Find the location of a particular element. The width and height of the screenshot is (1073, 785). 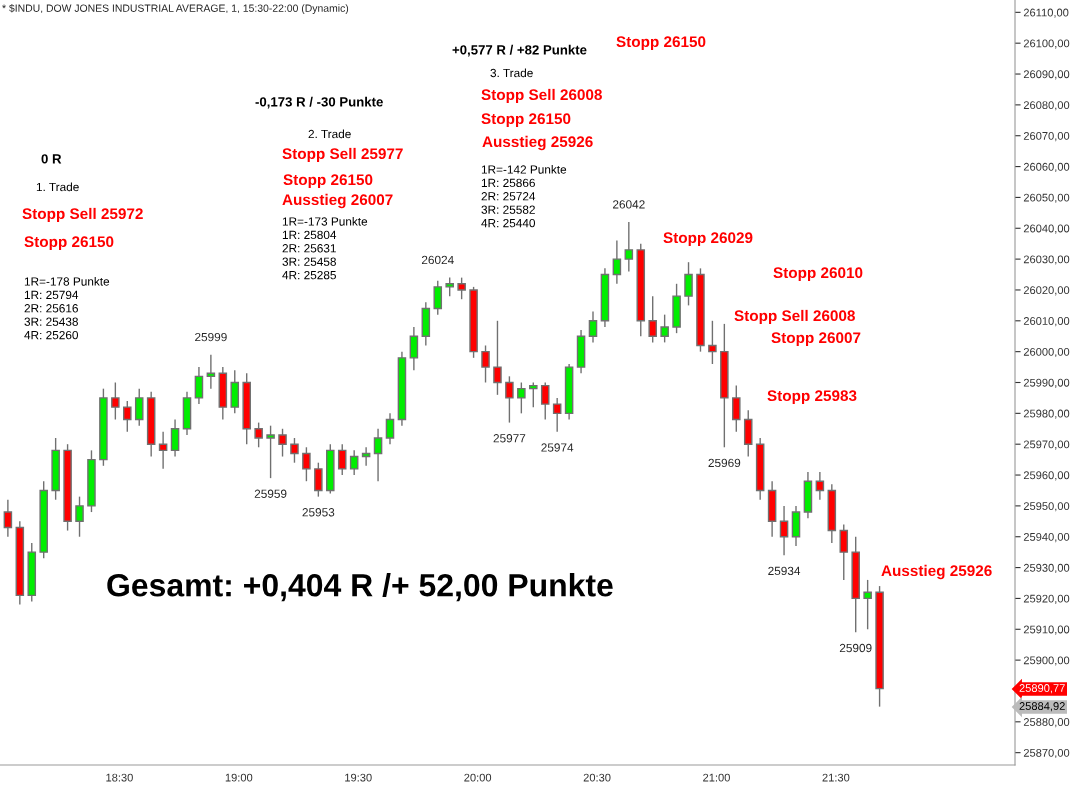

annotation: +0,577 R / +82 Punkte is located at coordinates (519, 50).